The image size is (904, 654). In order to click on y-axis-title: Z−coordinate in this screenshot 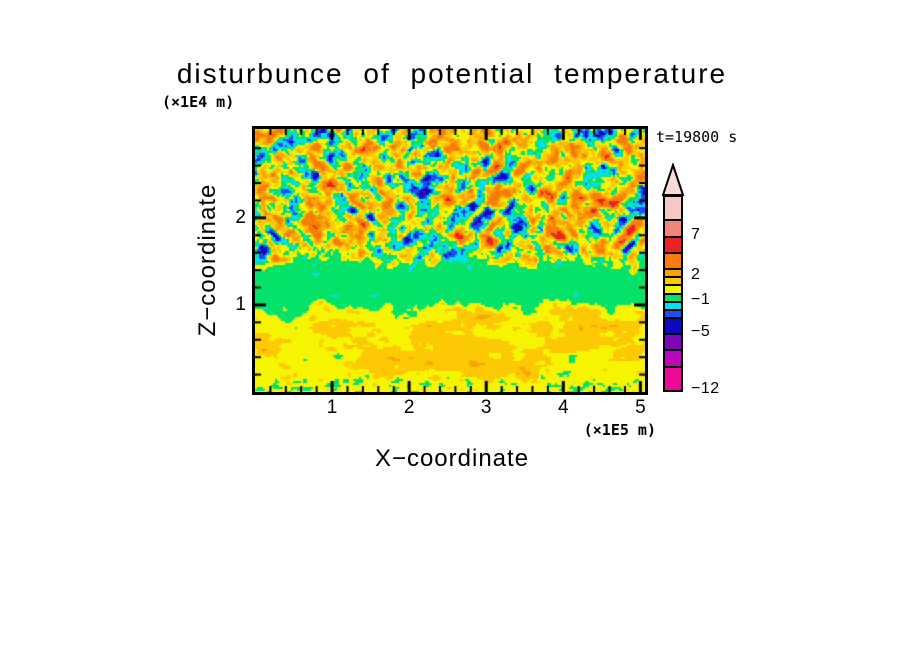, I will do `click(207, 260)`.